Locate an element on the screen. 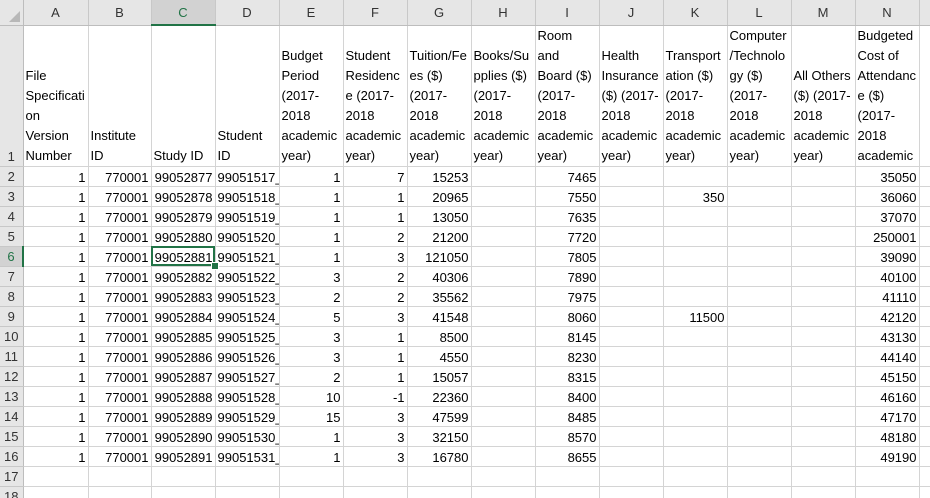  cell-a16: 1 is located at coordinates (56, 456).